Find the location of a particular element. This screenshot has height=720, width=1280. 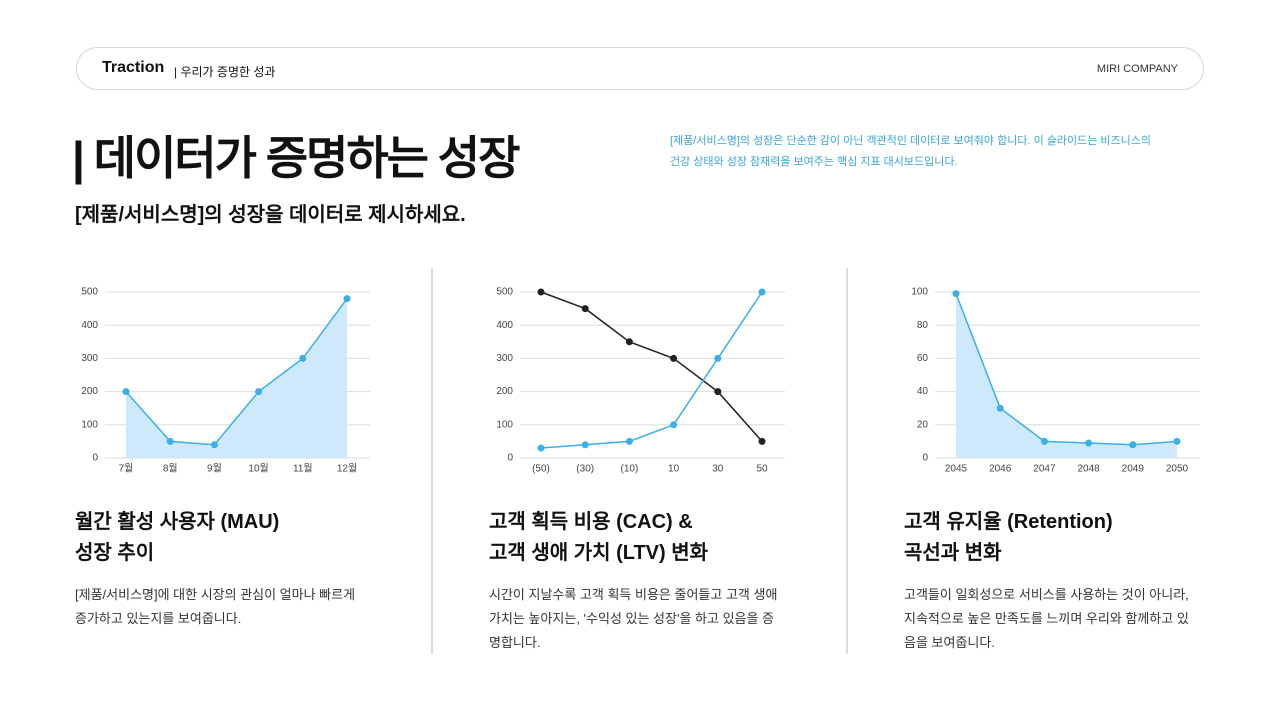

header-bar is located at coordinates (640, 68).